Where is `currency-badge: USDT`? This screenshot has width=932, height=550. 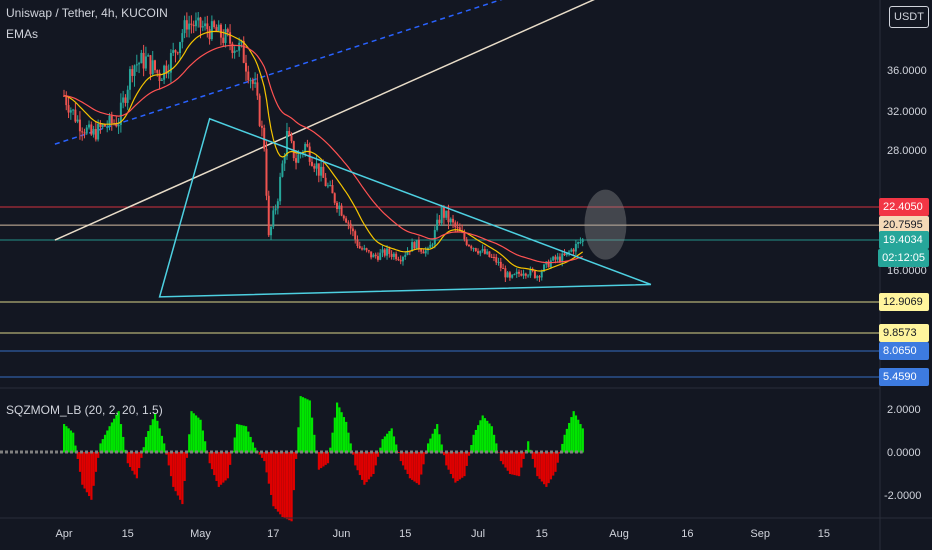
currency-badge: USDT is located at coordinates (909, 17).